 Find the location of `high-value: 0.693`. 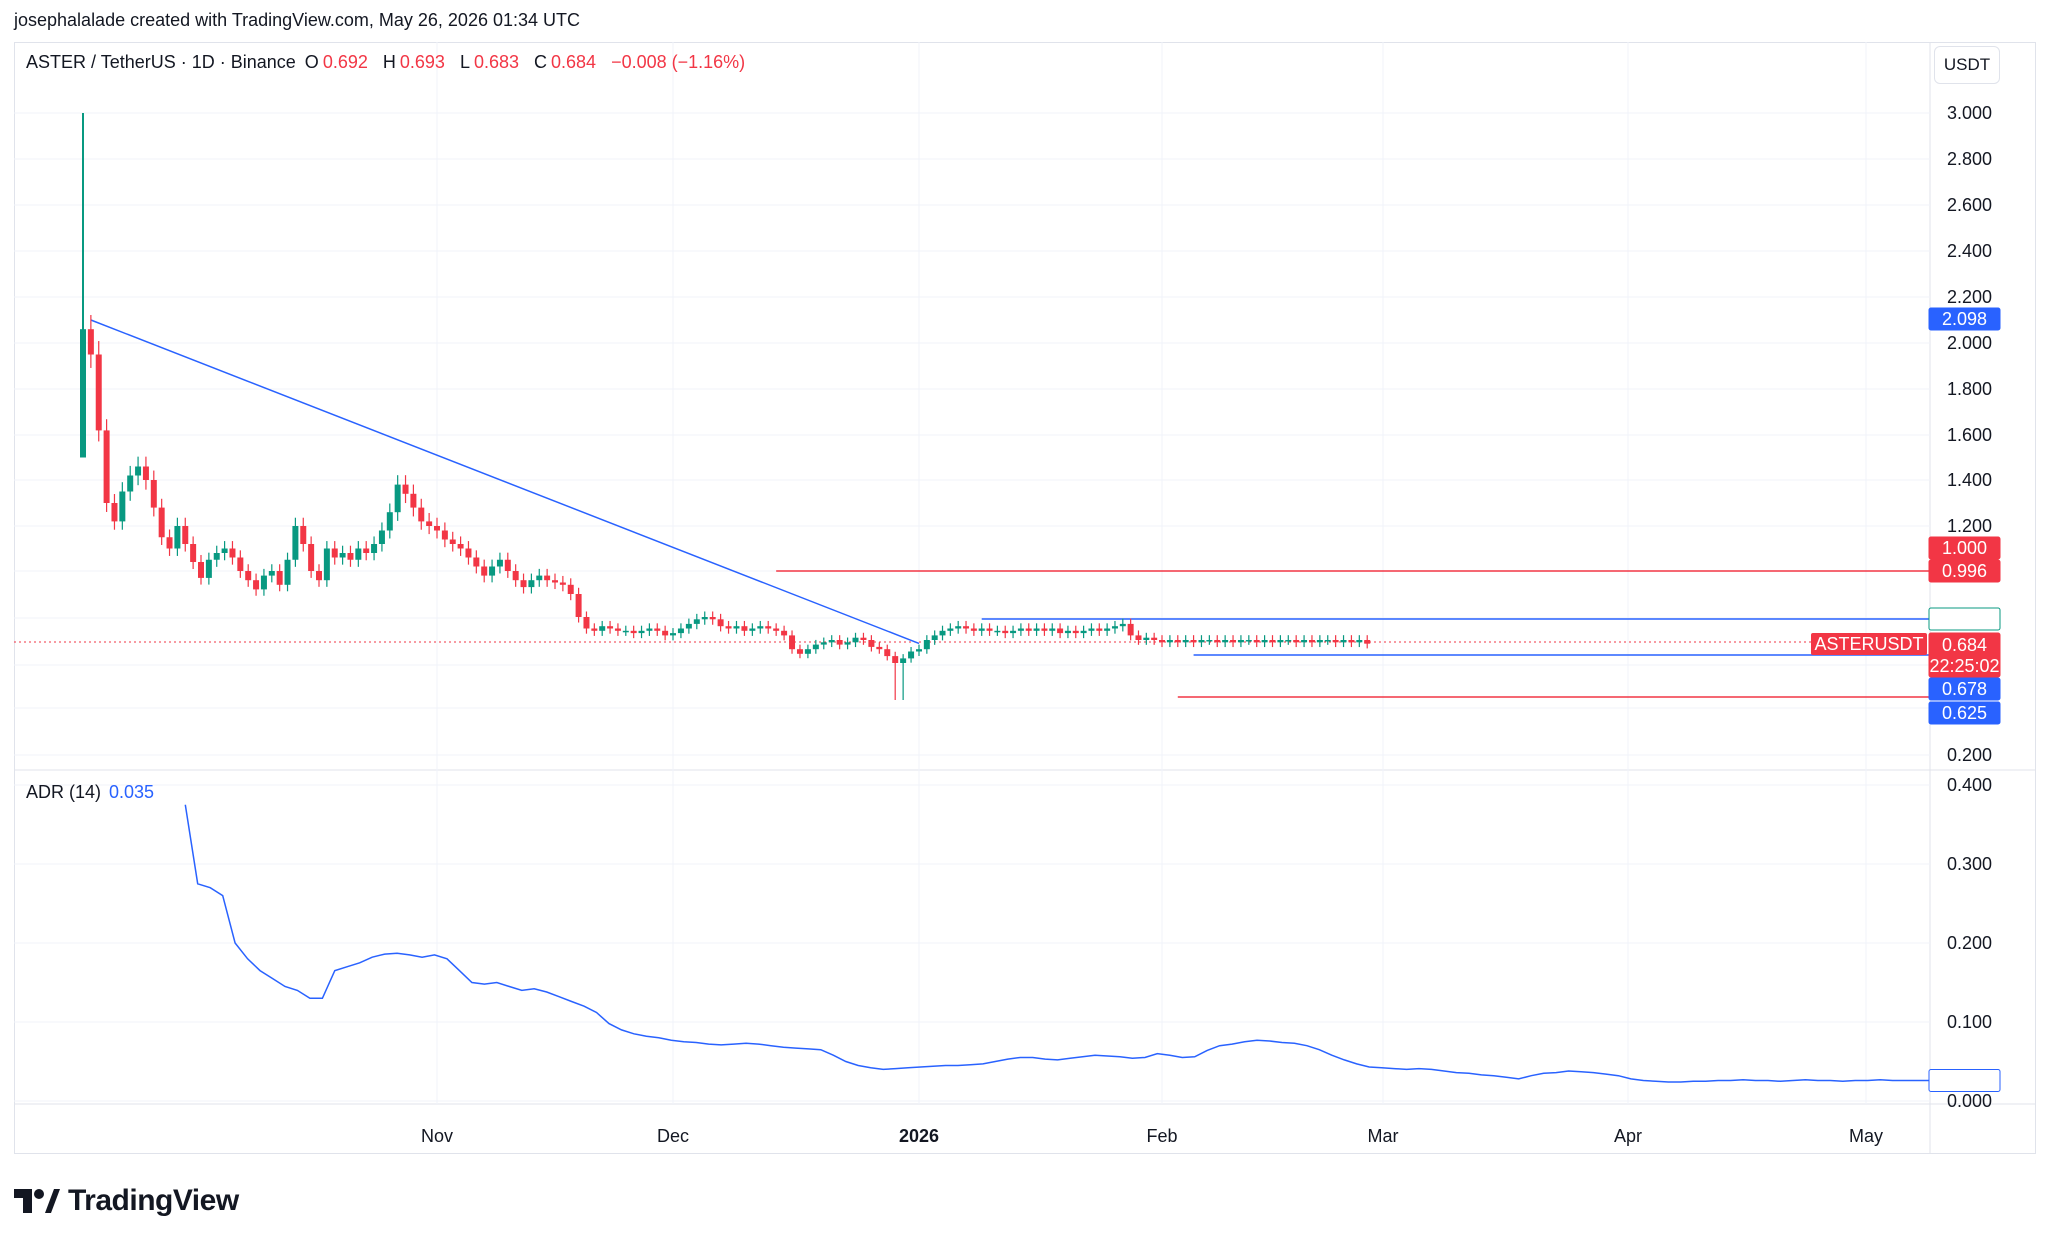

high-value: 0.693 is located at coordinates (422, 62).